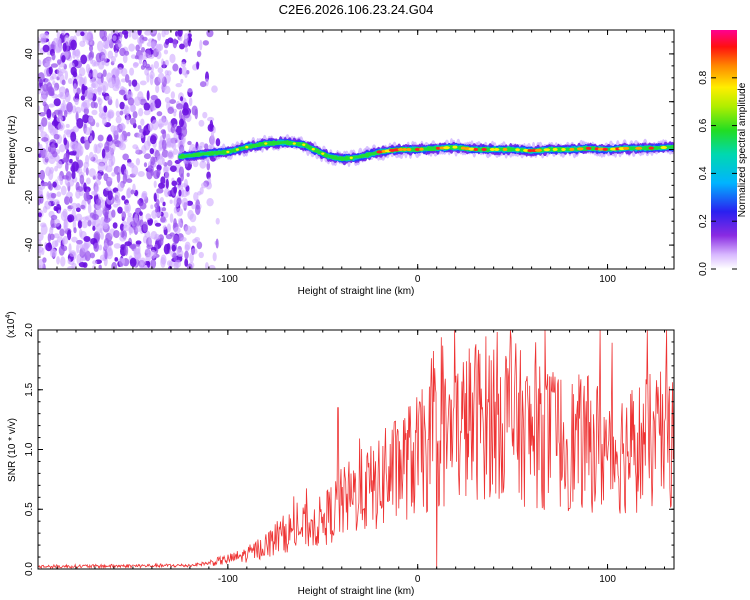 This screenshot has height=600, width=750. What do you see at coordinates (29, 389) in the screenshot?
I see `y-tick-label: 1.5` at bounding box center [29, 389].